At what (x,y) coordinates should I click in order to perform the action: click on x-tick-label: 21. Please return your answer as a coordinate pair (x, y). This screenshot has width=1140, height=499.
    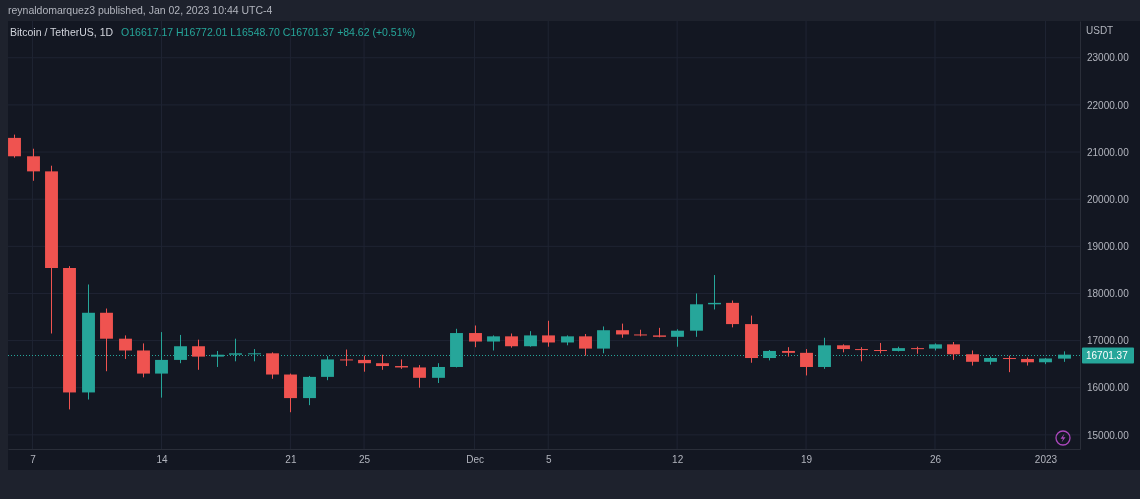
    Looking at the image, I should click on (291, 460).